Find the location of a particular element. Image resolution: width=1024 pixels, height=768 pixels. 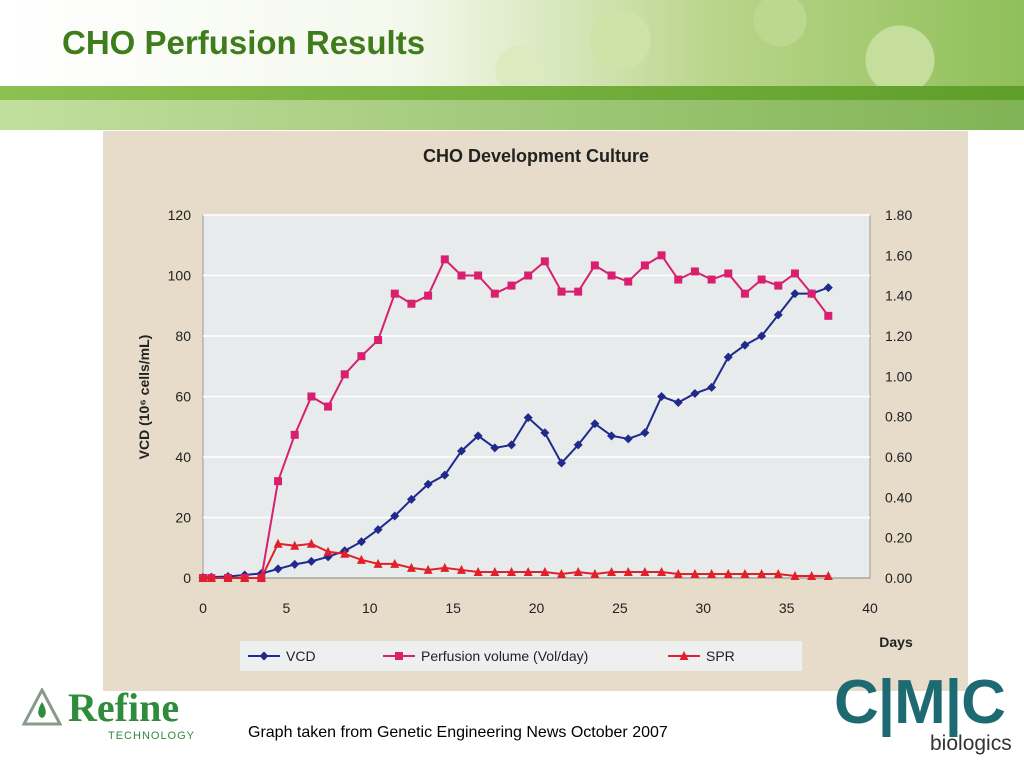

legend-box is located at coordinates (521, 656).